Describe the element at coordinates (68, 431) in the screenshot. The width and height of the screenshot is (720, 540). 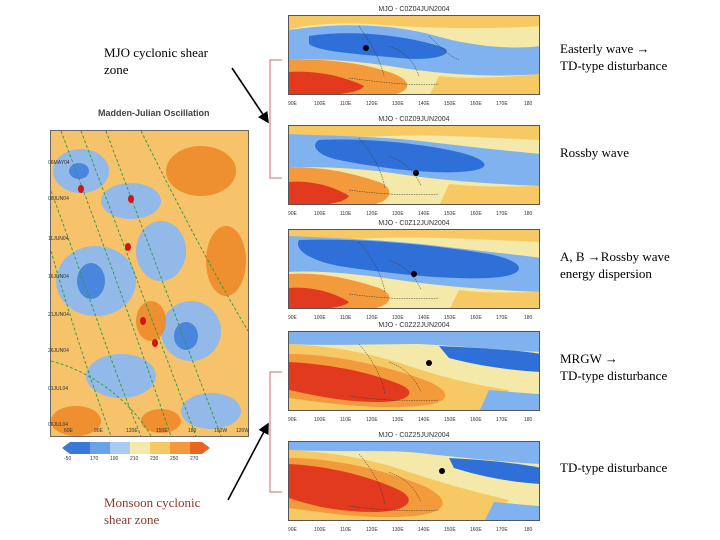
I see `x-label: 60E` at that location.